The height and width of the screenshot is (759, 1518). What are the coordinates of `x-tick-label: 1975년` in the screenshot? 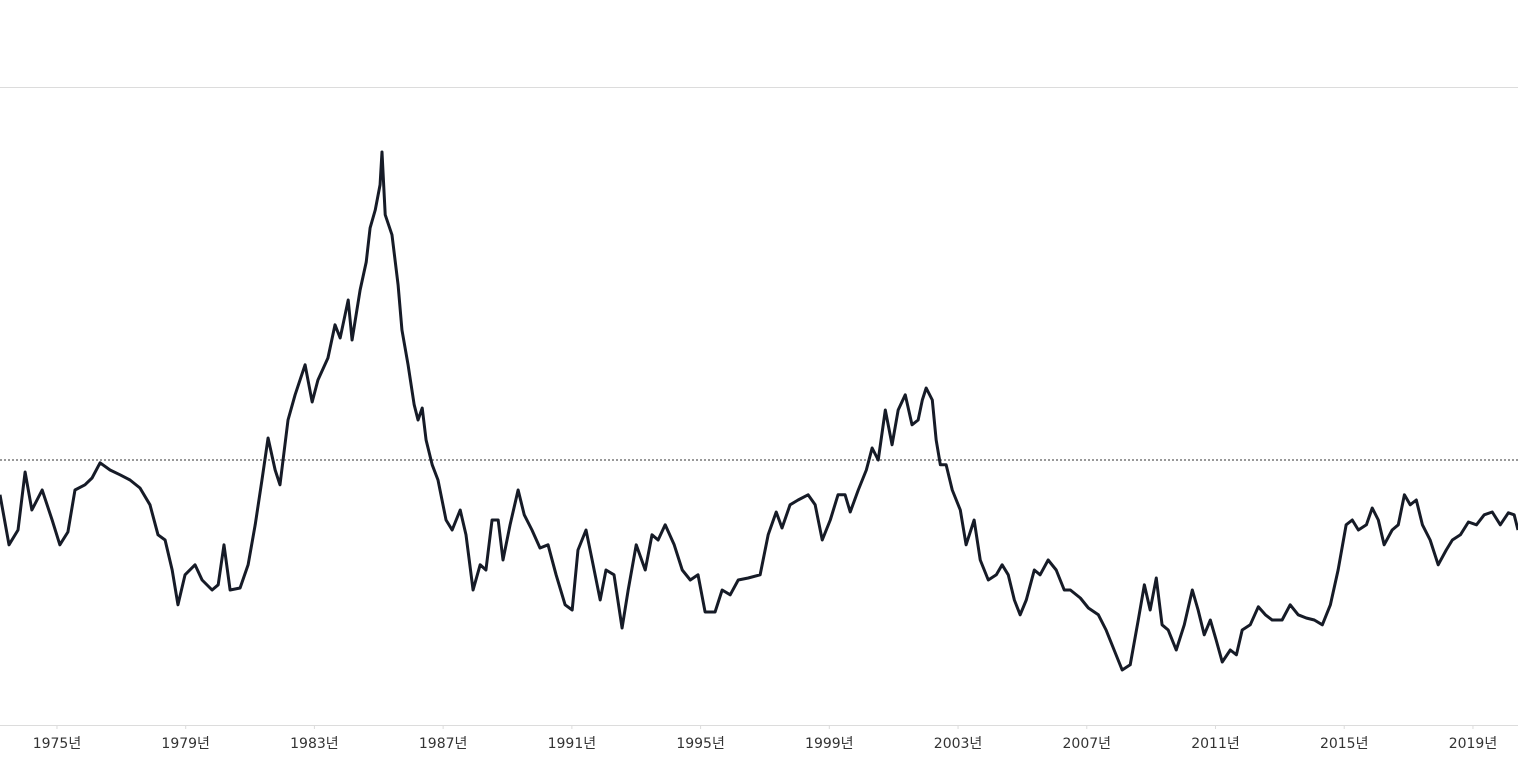 It's located at (57, 744).